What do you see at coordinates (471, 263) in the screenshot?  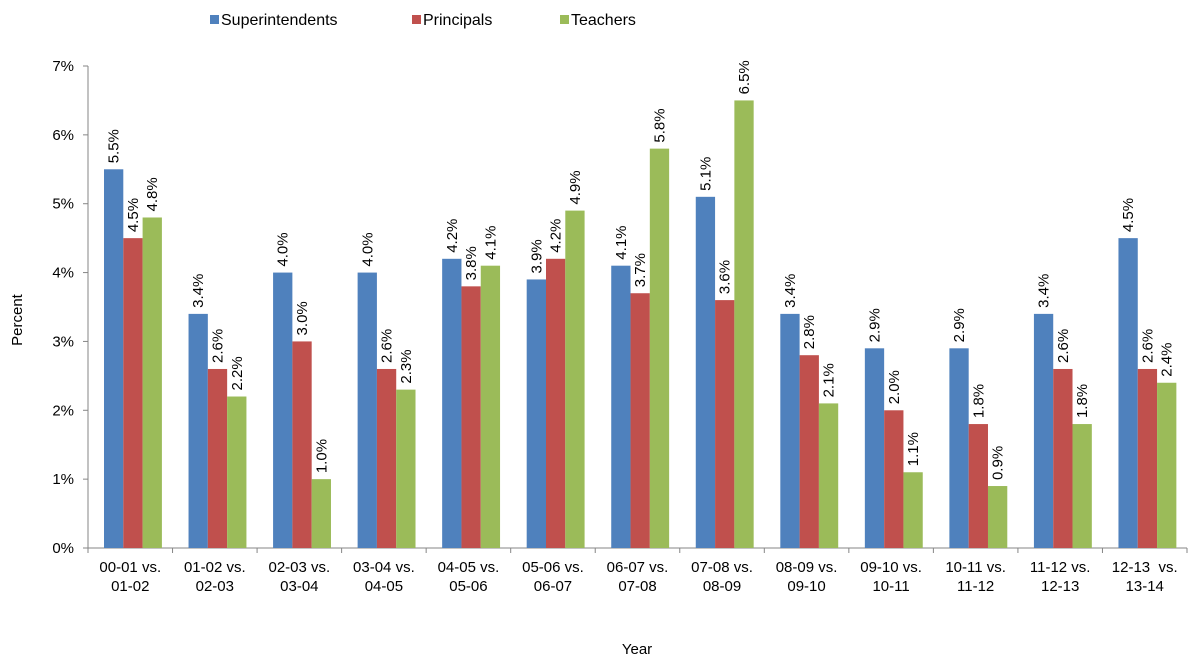 I see `data-label: 3.8%` at bounding box center [471, 263].